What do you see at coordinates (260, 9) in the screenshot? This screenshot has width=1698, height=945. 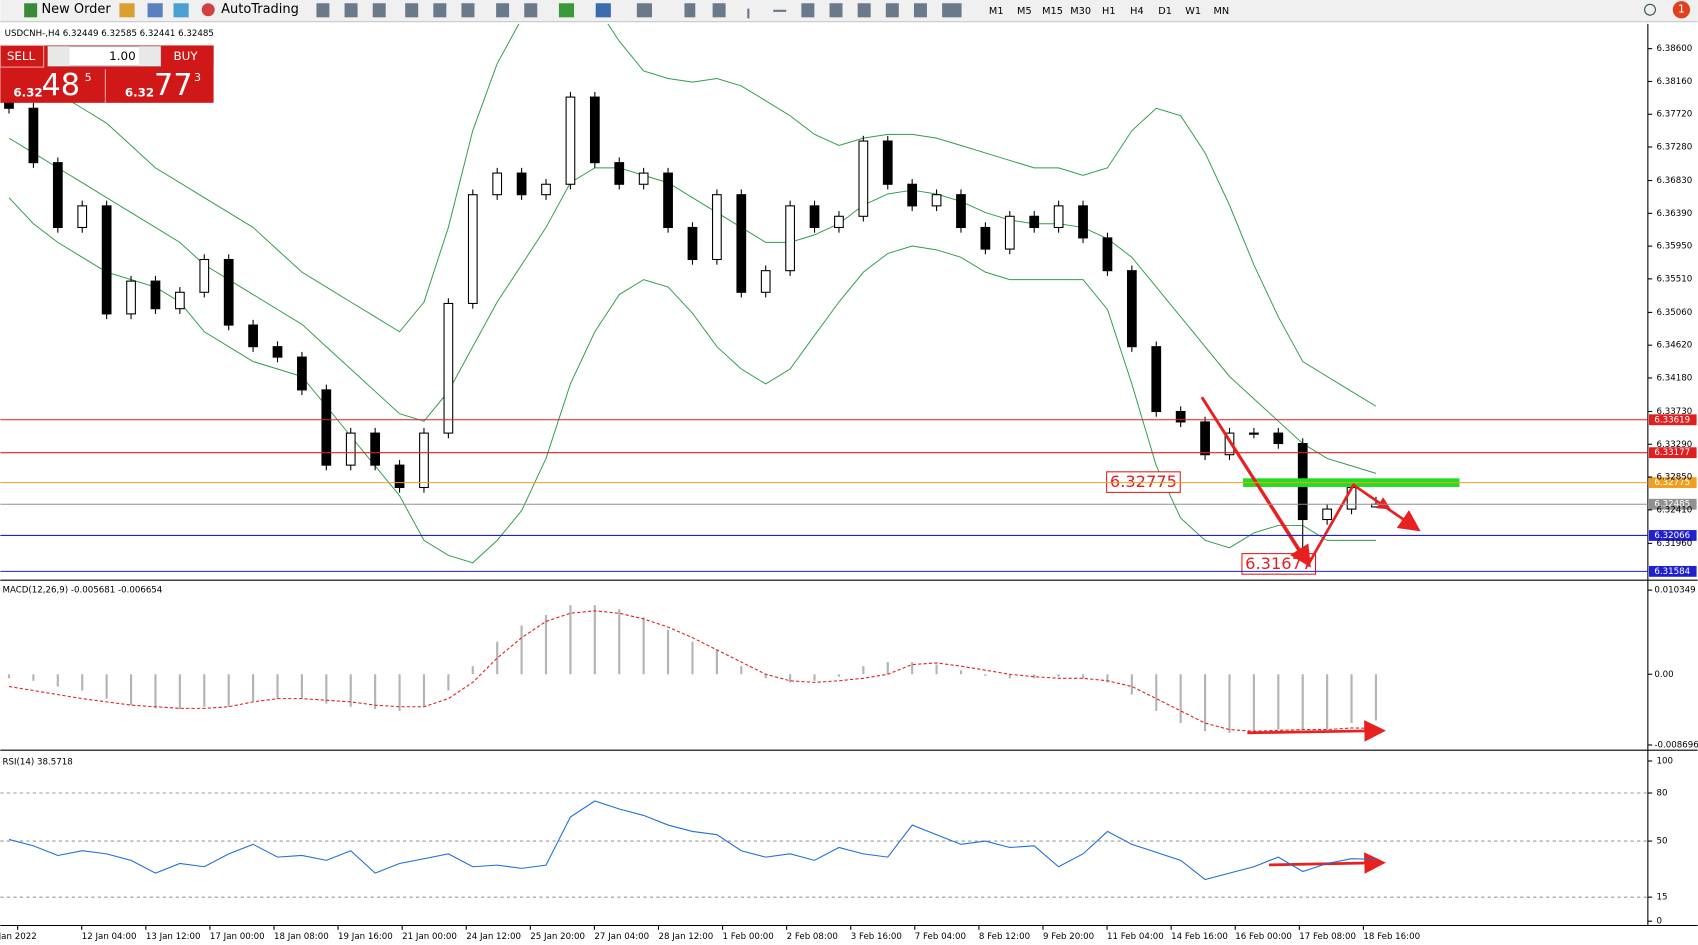 I see `autotrading-button: AutoTrading` at bounding box center [260, 9].